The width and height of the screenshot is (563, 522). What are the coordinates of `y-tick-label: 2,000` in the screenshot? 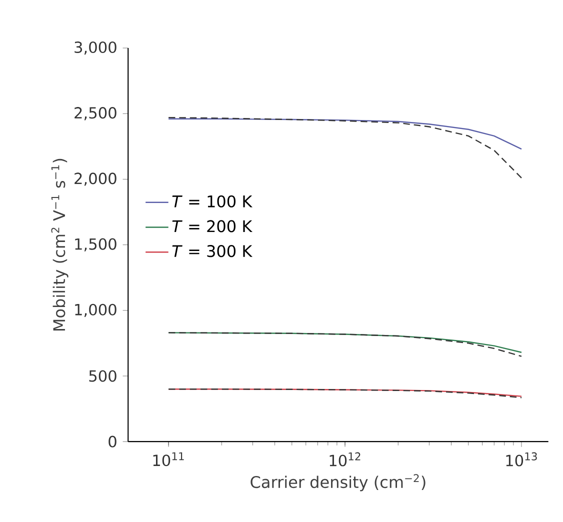 It's located at (95, 179).